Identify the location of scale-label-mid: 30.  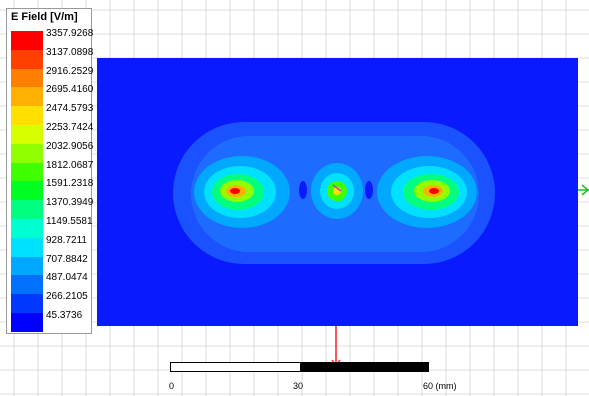
(298, 386).